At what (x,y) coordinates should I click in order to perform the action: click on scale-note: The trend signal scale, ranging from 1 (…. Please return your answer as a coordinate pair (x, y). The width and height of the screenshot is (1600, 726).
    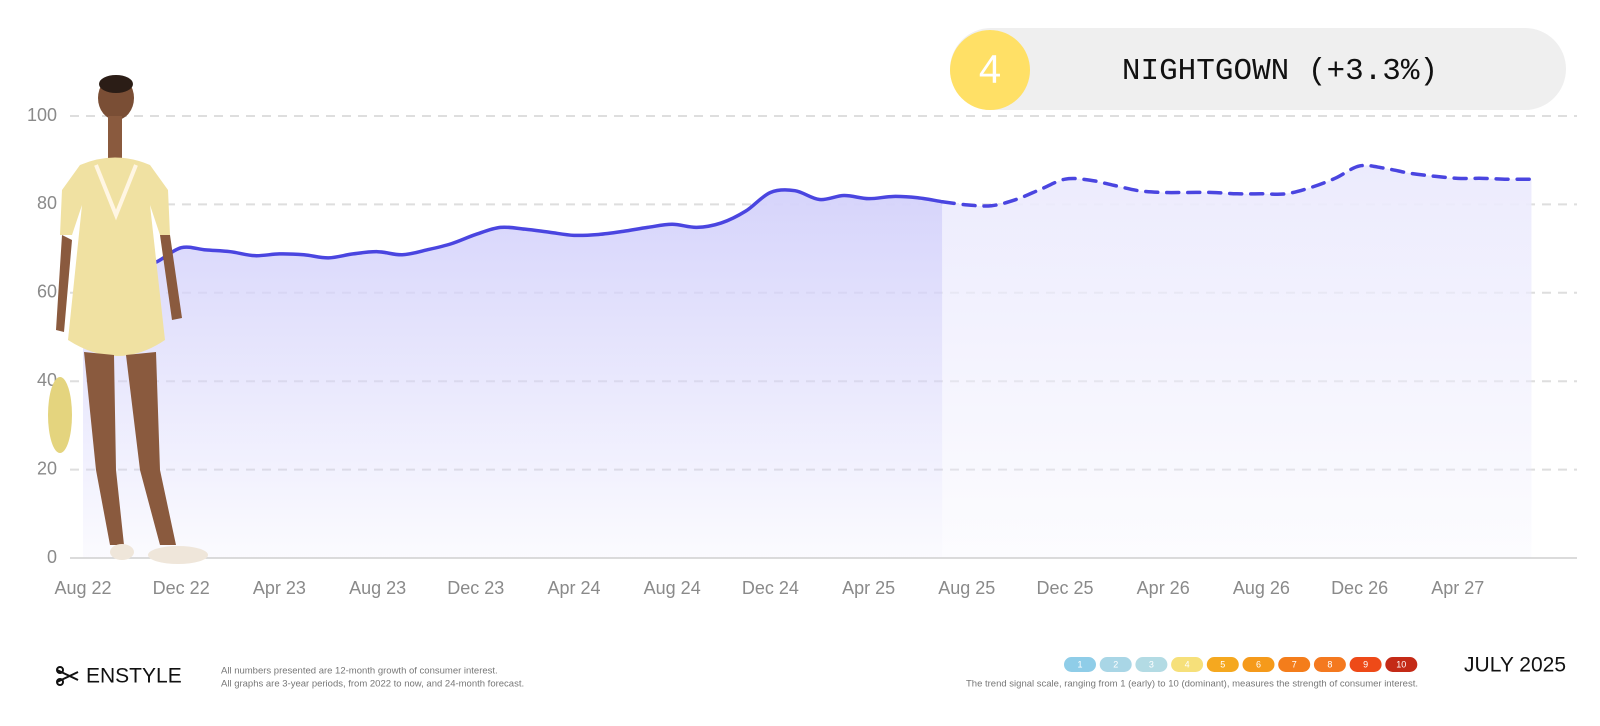
    Looking at the image, I should click on (1192, 684).